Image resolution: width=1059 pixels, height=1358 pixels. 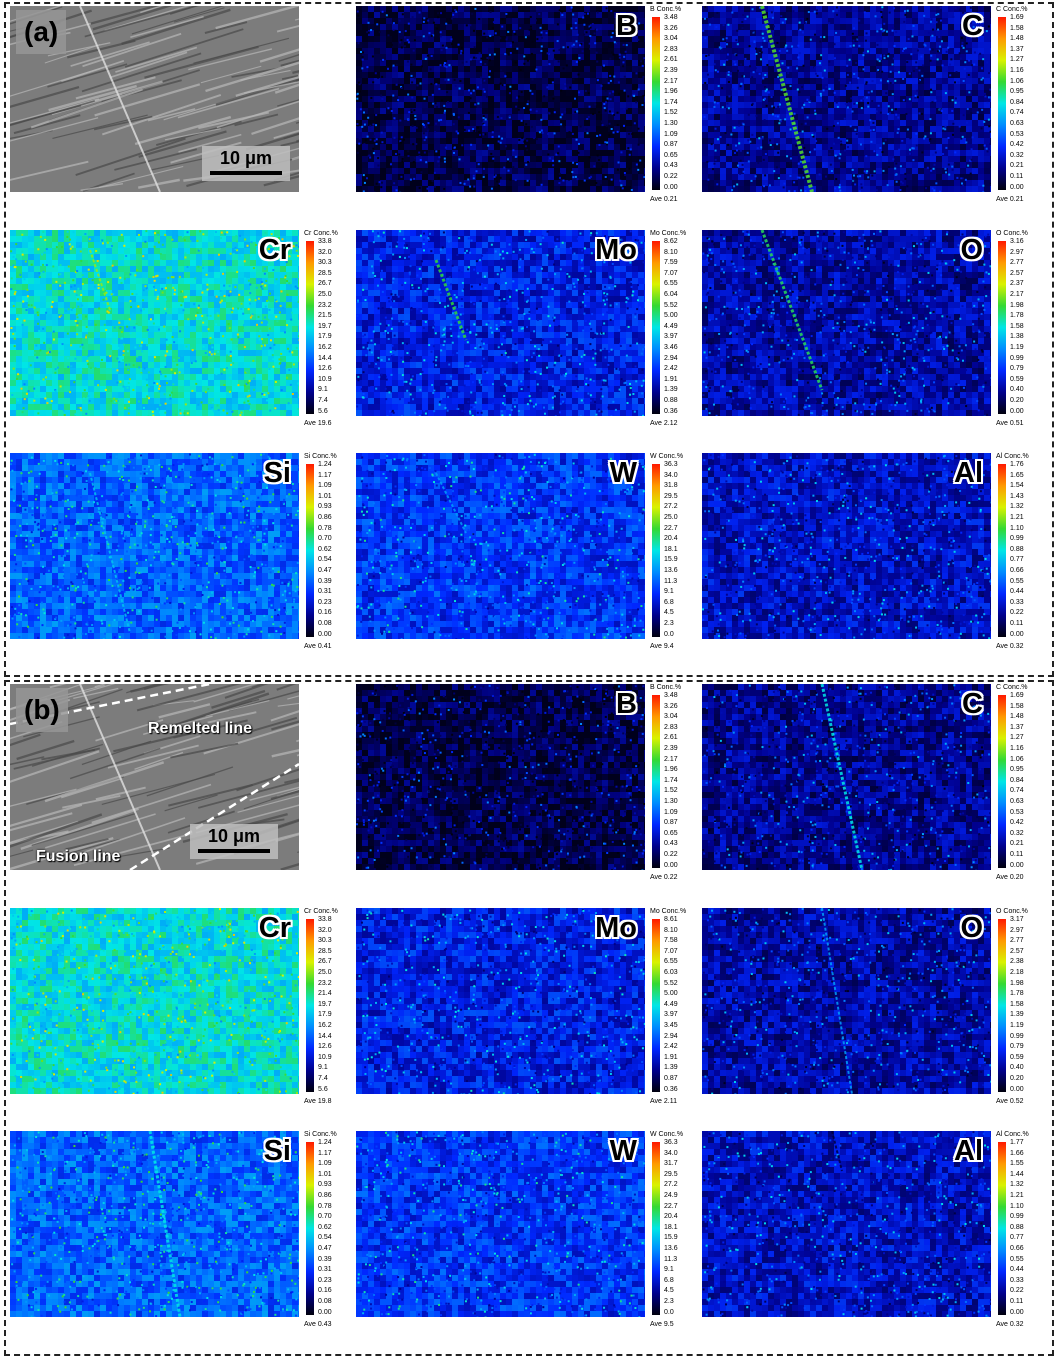 I want to click on legend-tick-label: 1.54, so click(x=1017, y=486).